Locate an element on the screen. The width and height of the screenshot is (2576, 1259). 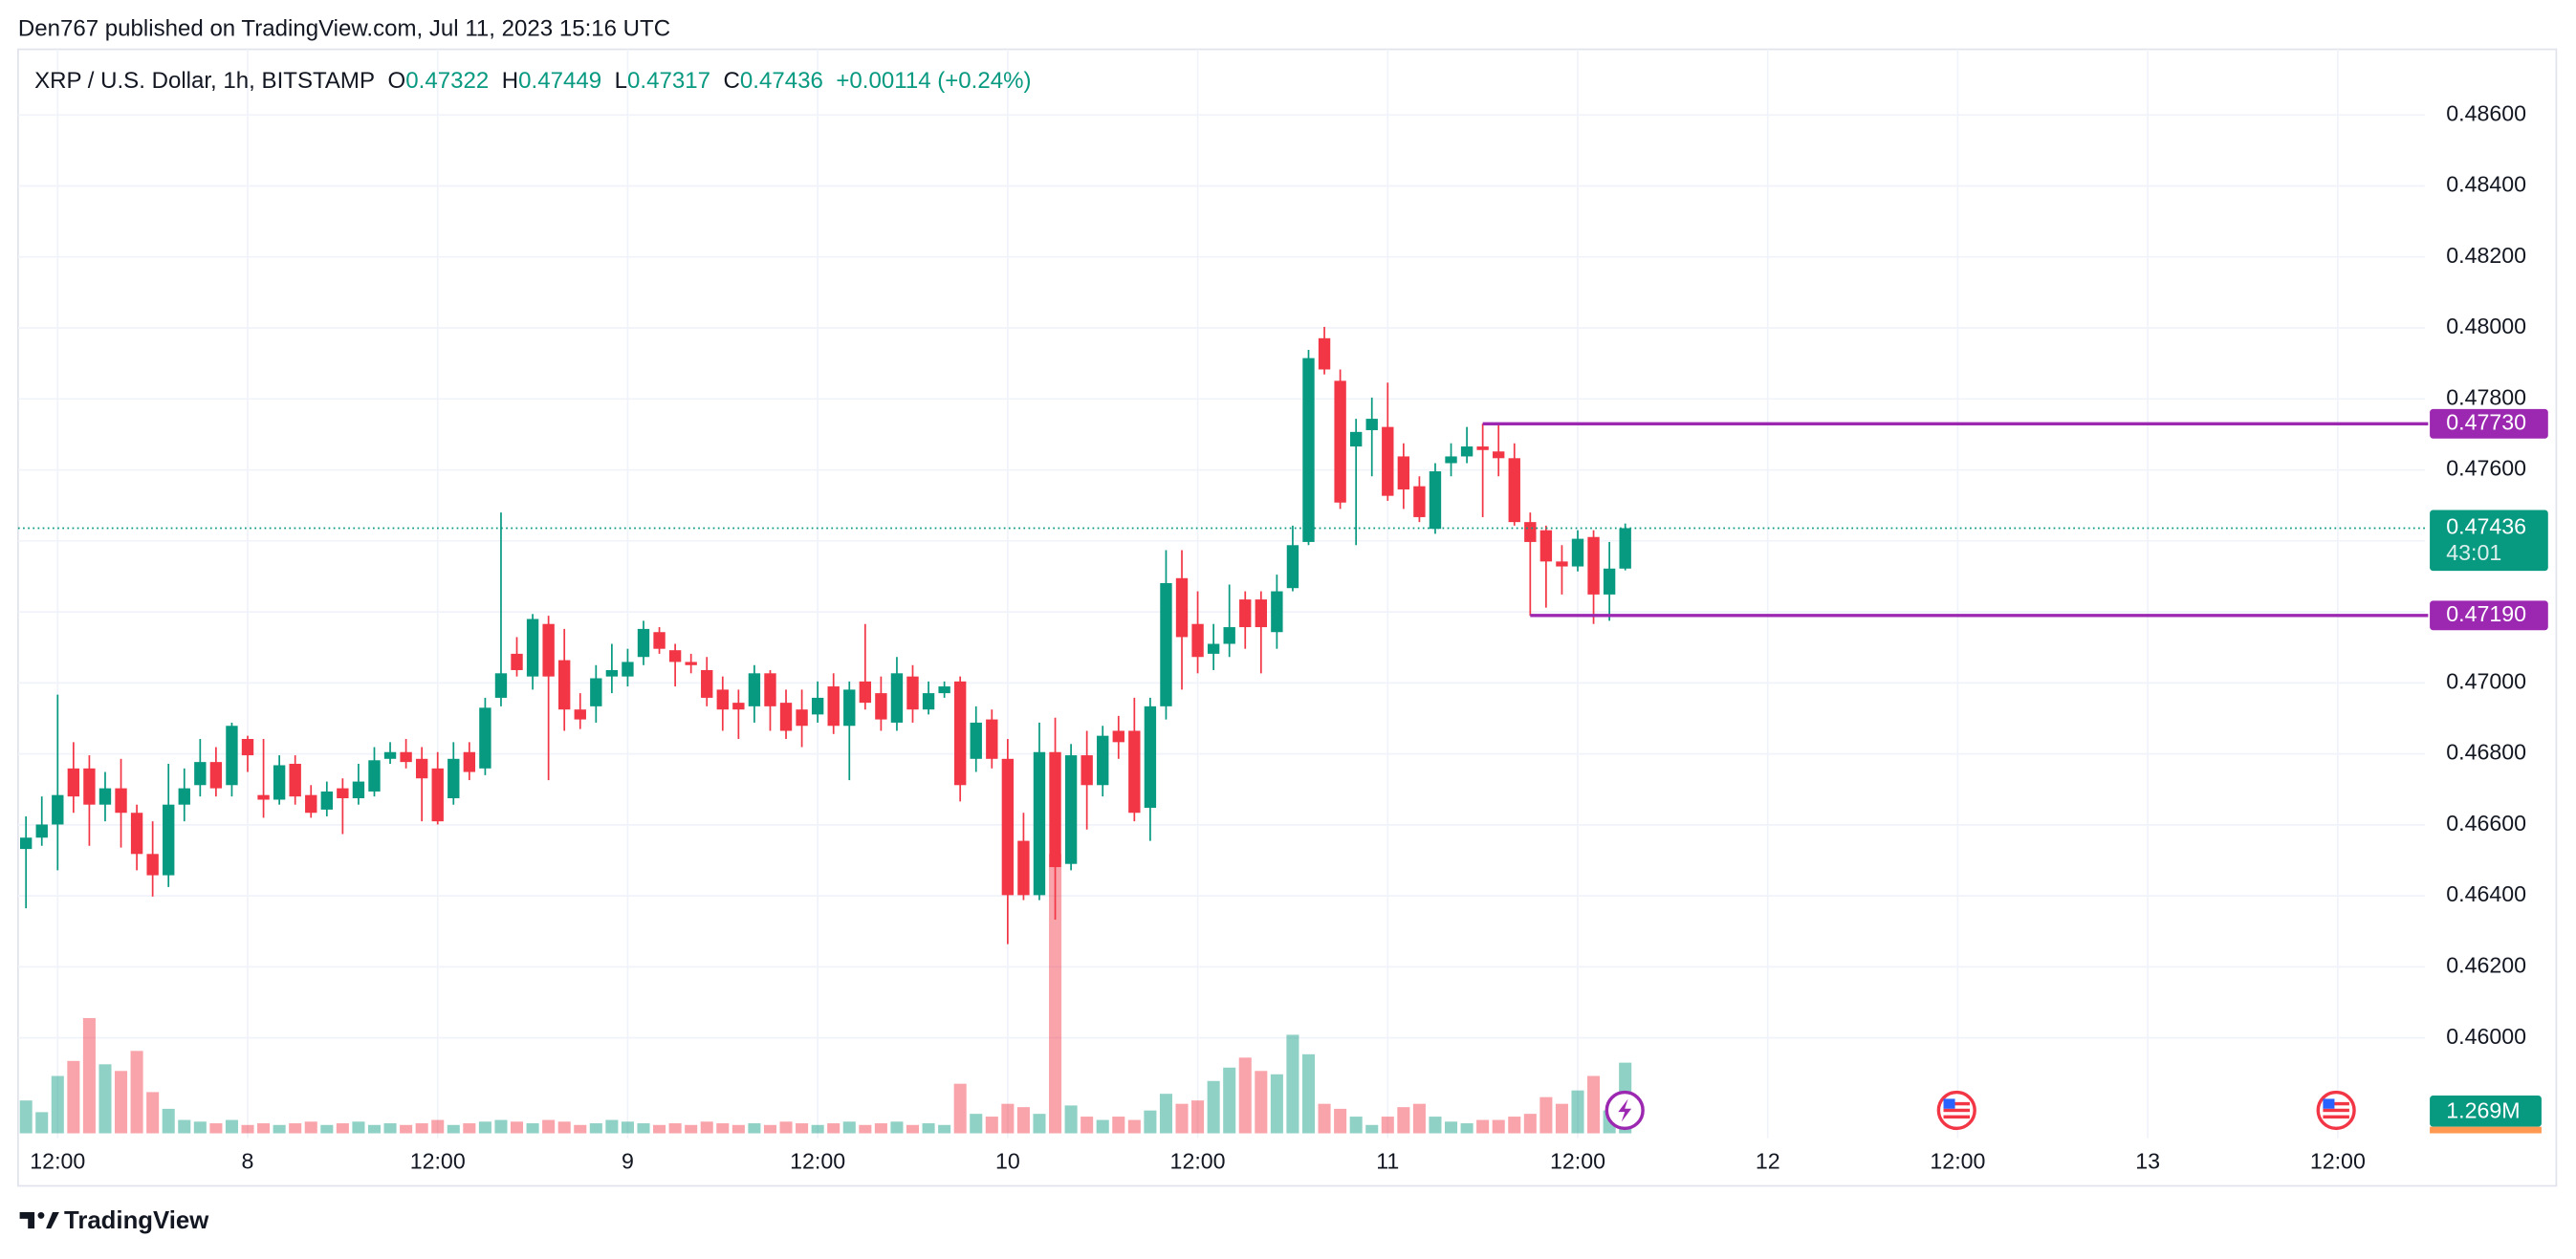
level-label: 0.47190 is located at coordinates (2486, 614).